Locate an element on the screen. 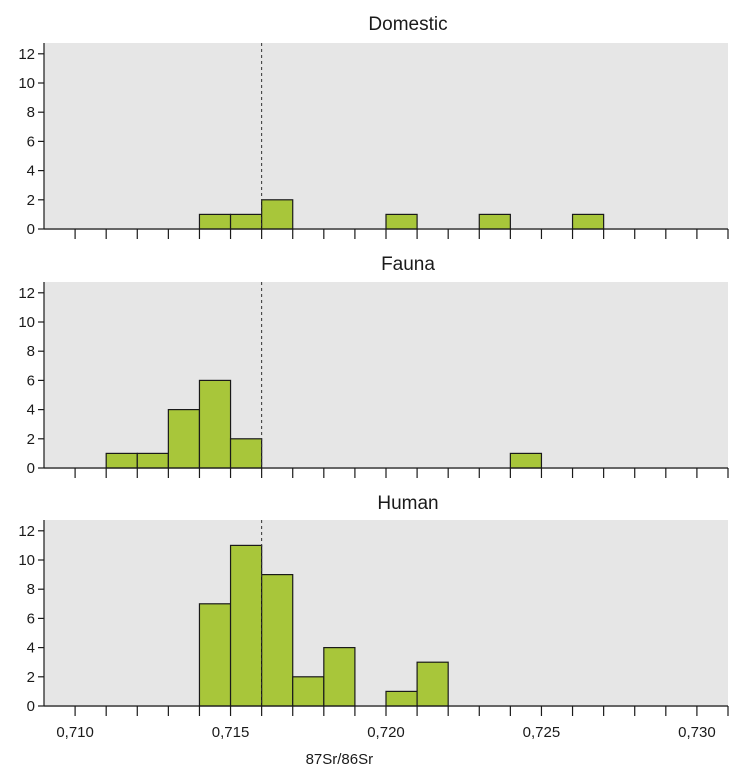  x-tick-label: 0,720 is located at coordinates (386, 732).